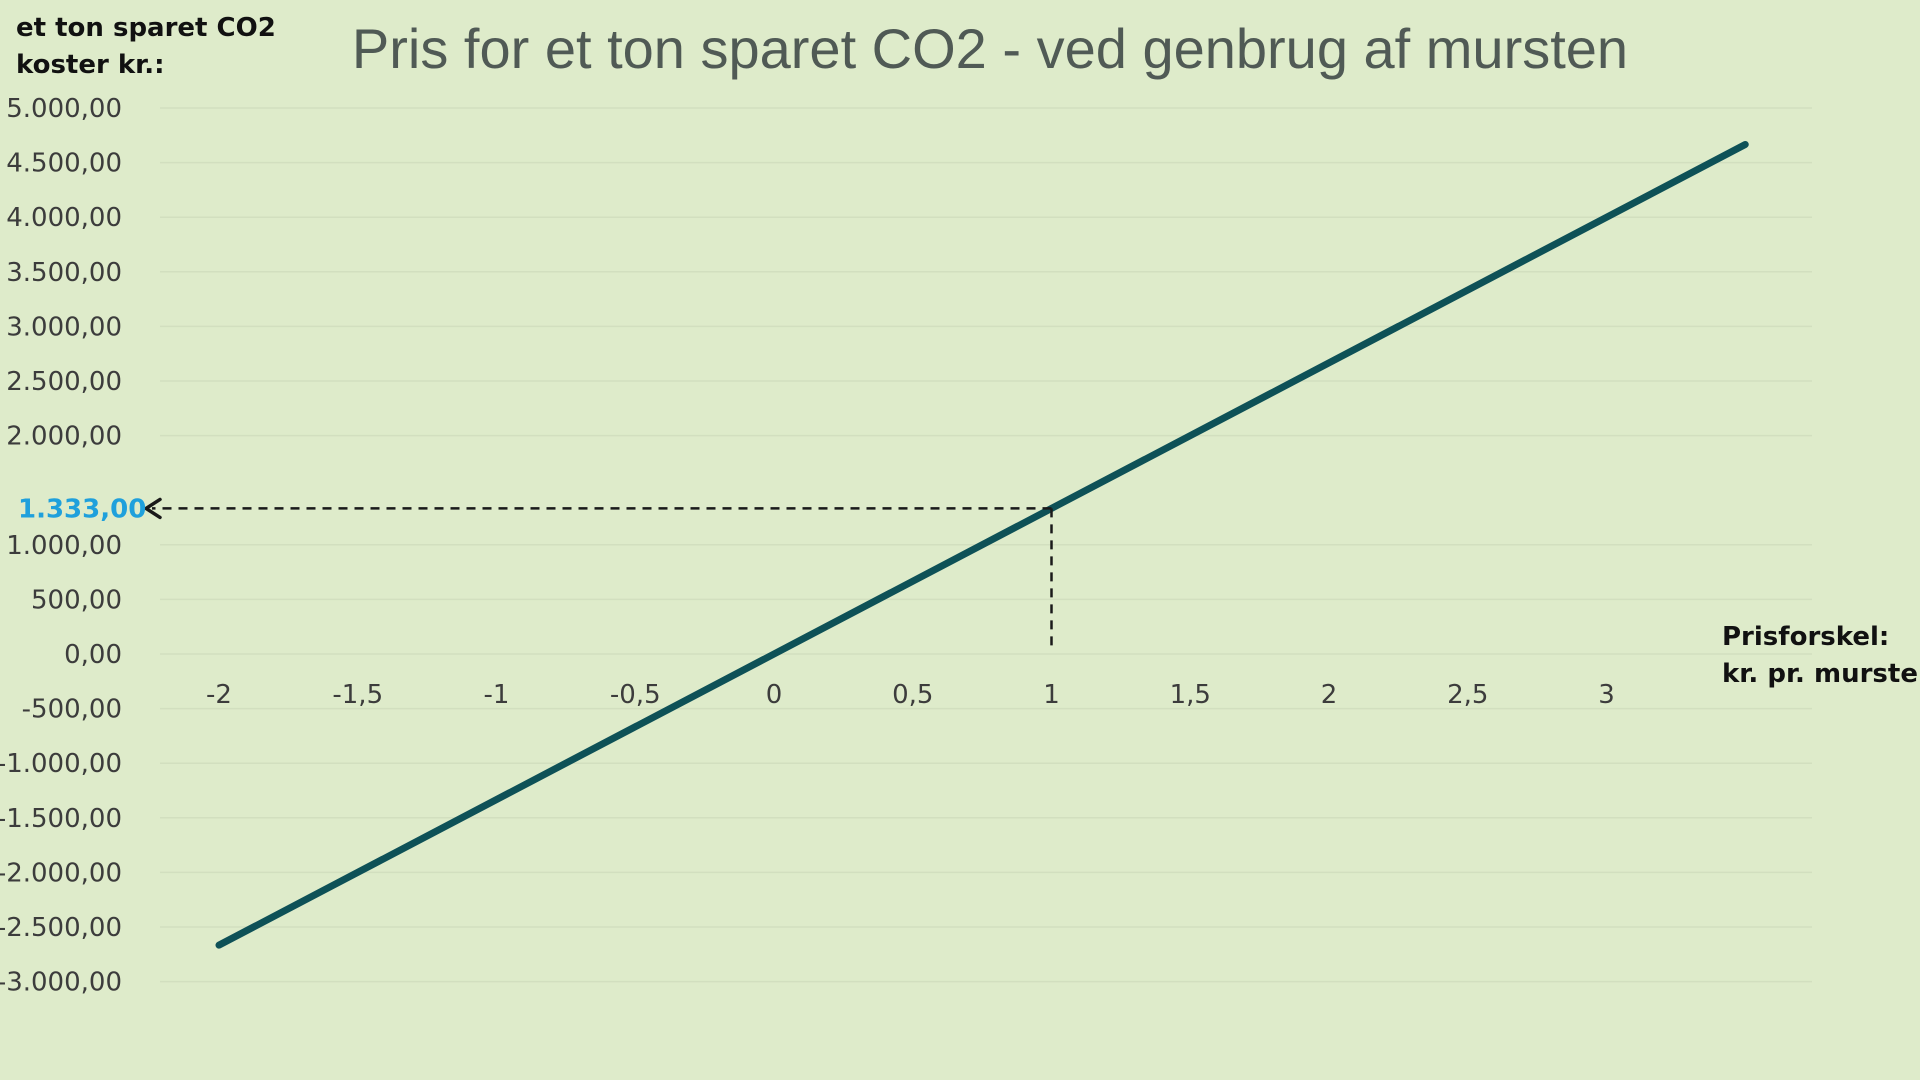  I want to click on x-tick-label: 1,5, so click(1190, 695).